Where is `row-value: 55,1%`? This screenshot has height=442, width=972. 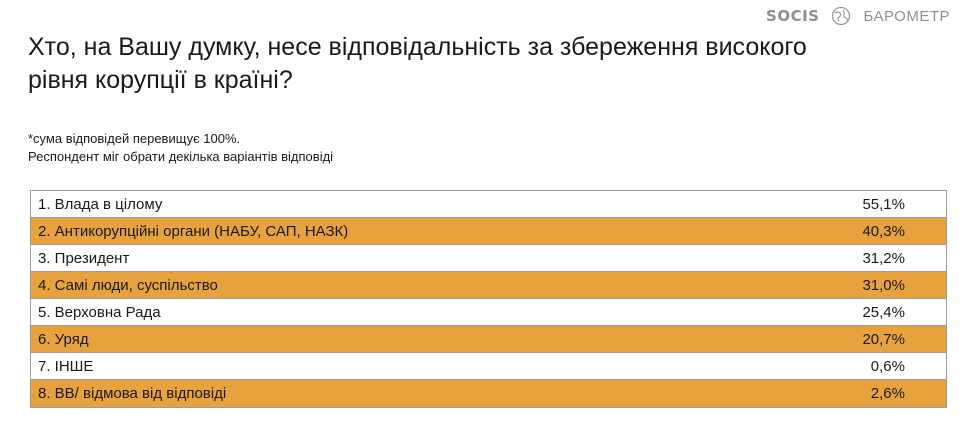 row-value: 55,1% is located at coordinates (883, 204).